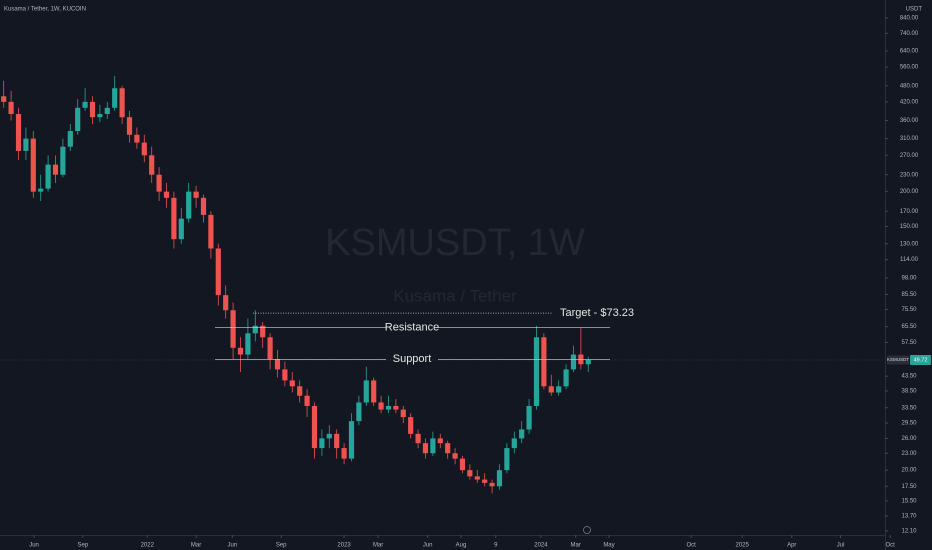 This screenshot has height=550, width=932. I want to click on x-tick-label: 2024, so click(541, 546).